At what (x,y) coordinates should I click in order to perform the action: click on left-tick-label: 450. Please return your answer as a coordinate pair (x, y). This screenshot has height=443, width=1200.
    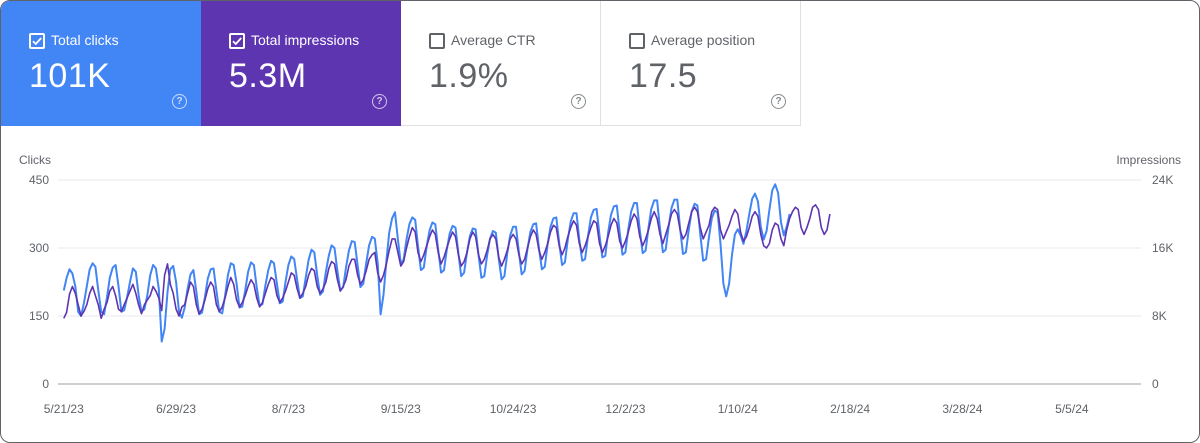
    Looking at the image, I should click on (39, 180).